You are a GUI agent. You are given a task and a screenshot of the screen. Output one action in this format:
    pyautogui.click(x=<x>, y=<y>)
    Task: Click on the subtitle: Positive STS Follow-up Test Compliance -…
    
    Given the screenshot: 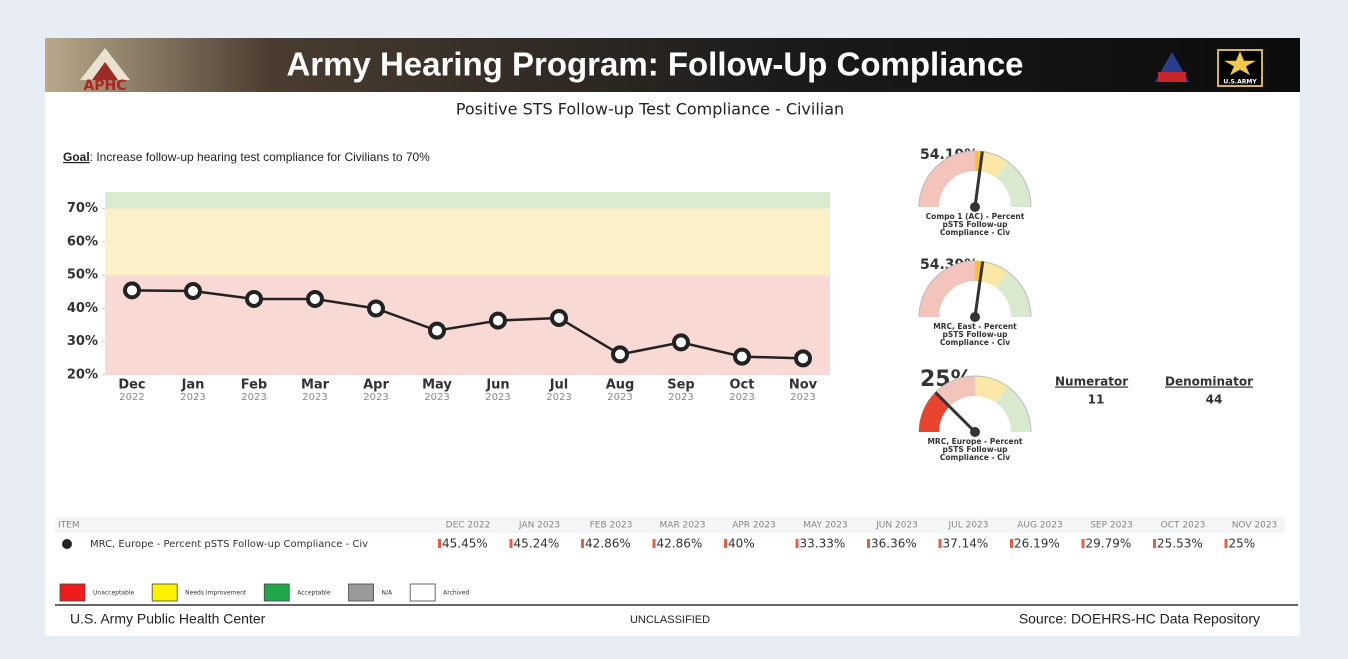 What is the action you would take?
    pyautogui.click(x=650, y=109)
    